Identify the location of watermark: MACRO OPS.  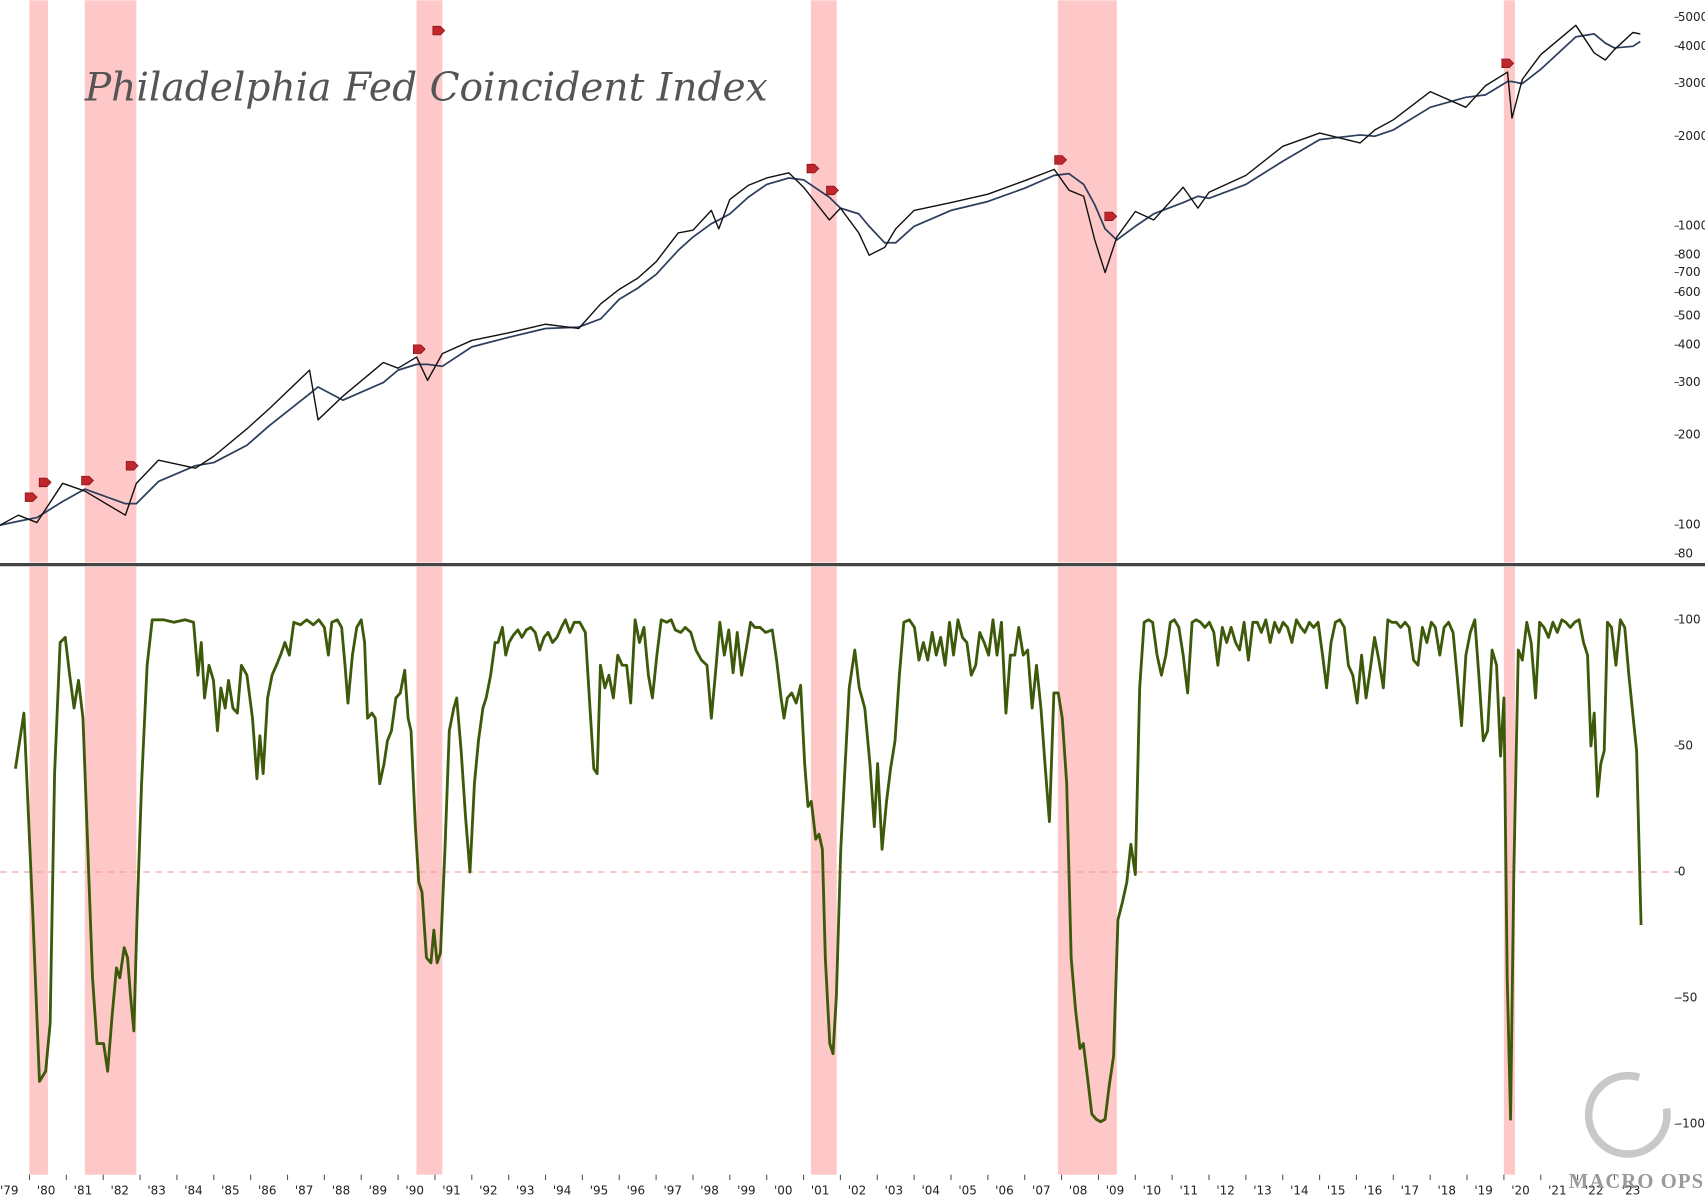
(1636, 1182).